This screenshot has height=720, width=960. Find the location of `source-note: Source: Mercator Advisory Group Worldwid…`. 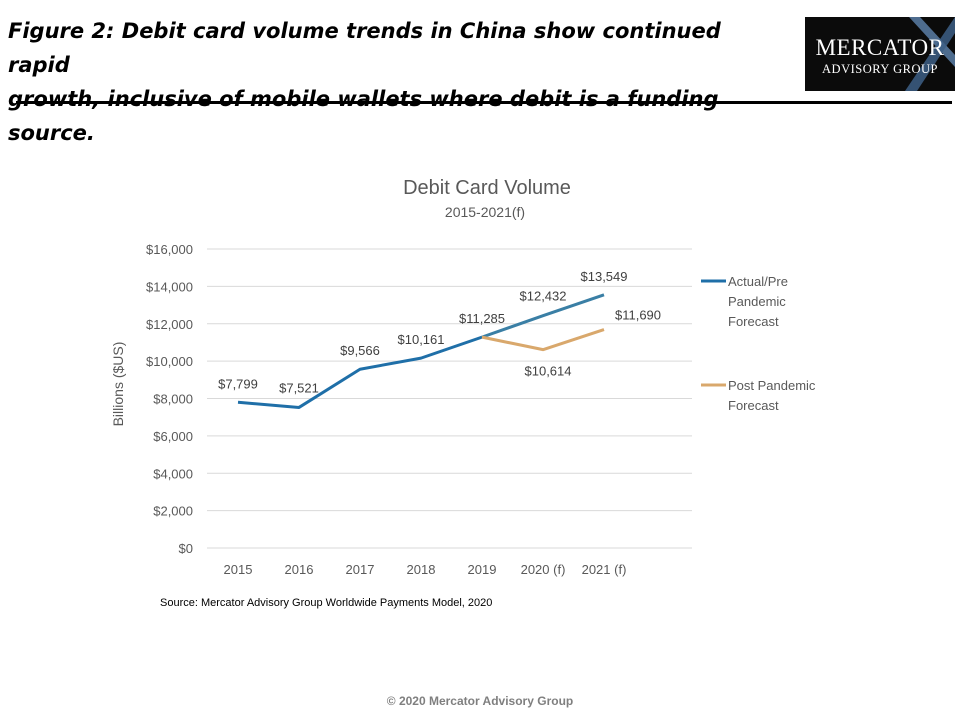

source-note: Source: Mercator Advisory Group Worldwid… is located at coordinates (326, 603).